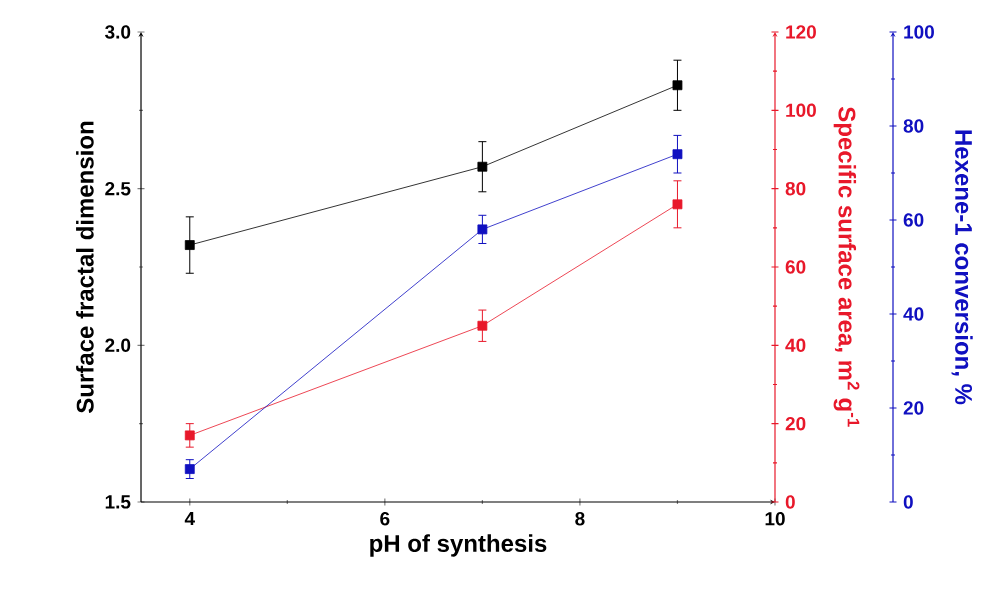  Describe the element at coordinates (908, 502) in the screenshot. I see `y3-tick-label: 0` at that location.